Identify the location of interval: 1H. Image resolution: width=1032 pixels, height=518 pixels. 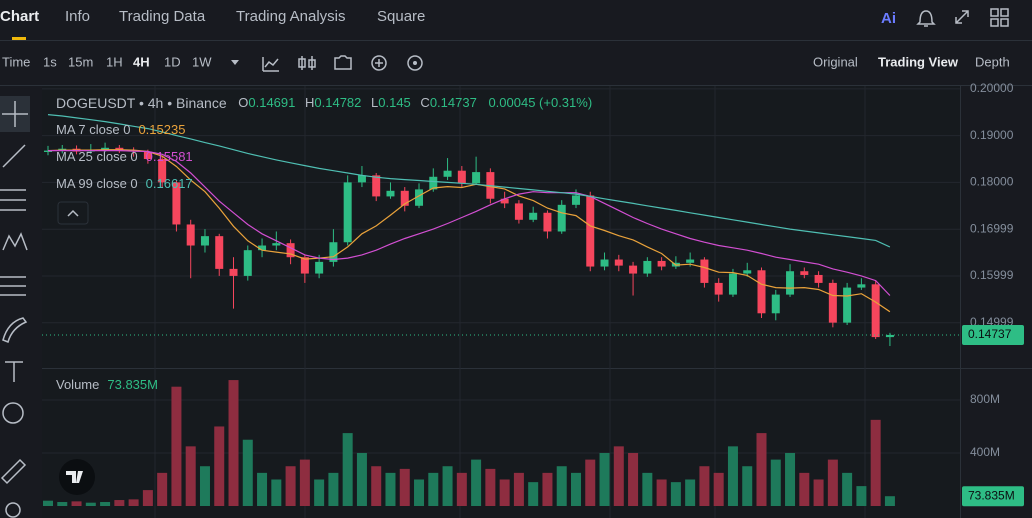
(114, 61).